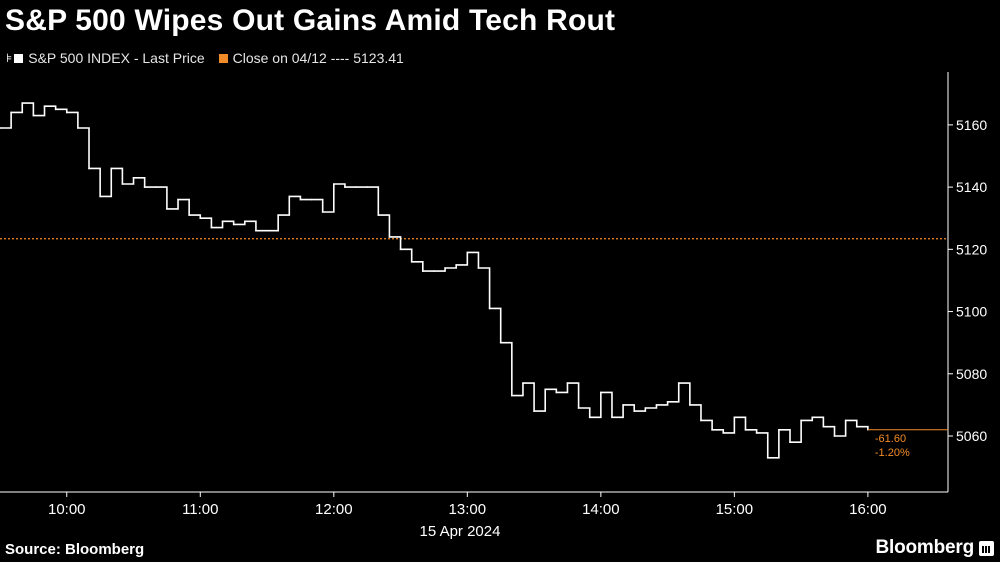 Image resolution: width=1000 pixels, height=562 pixels. Describe the element at coordinates (9, 58) in the screenshot. I see `ohlc-icon: ⊧` at that location.